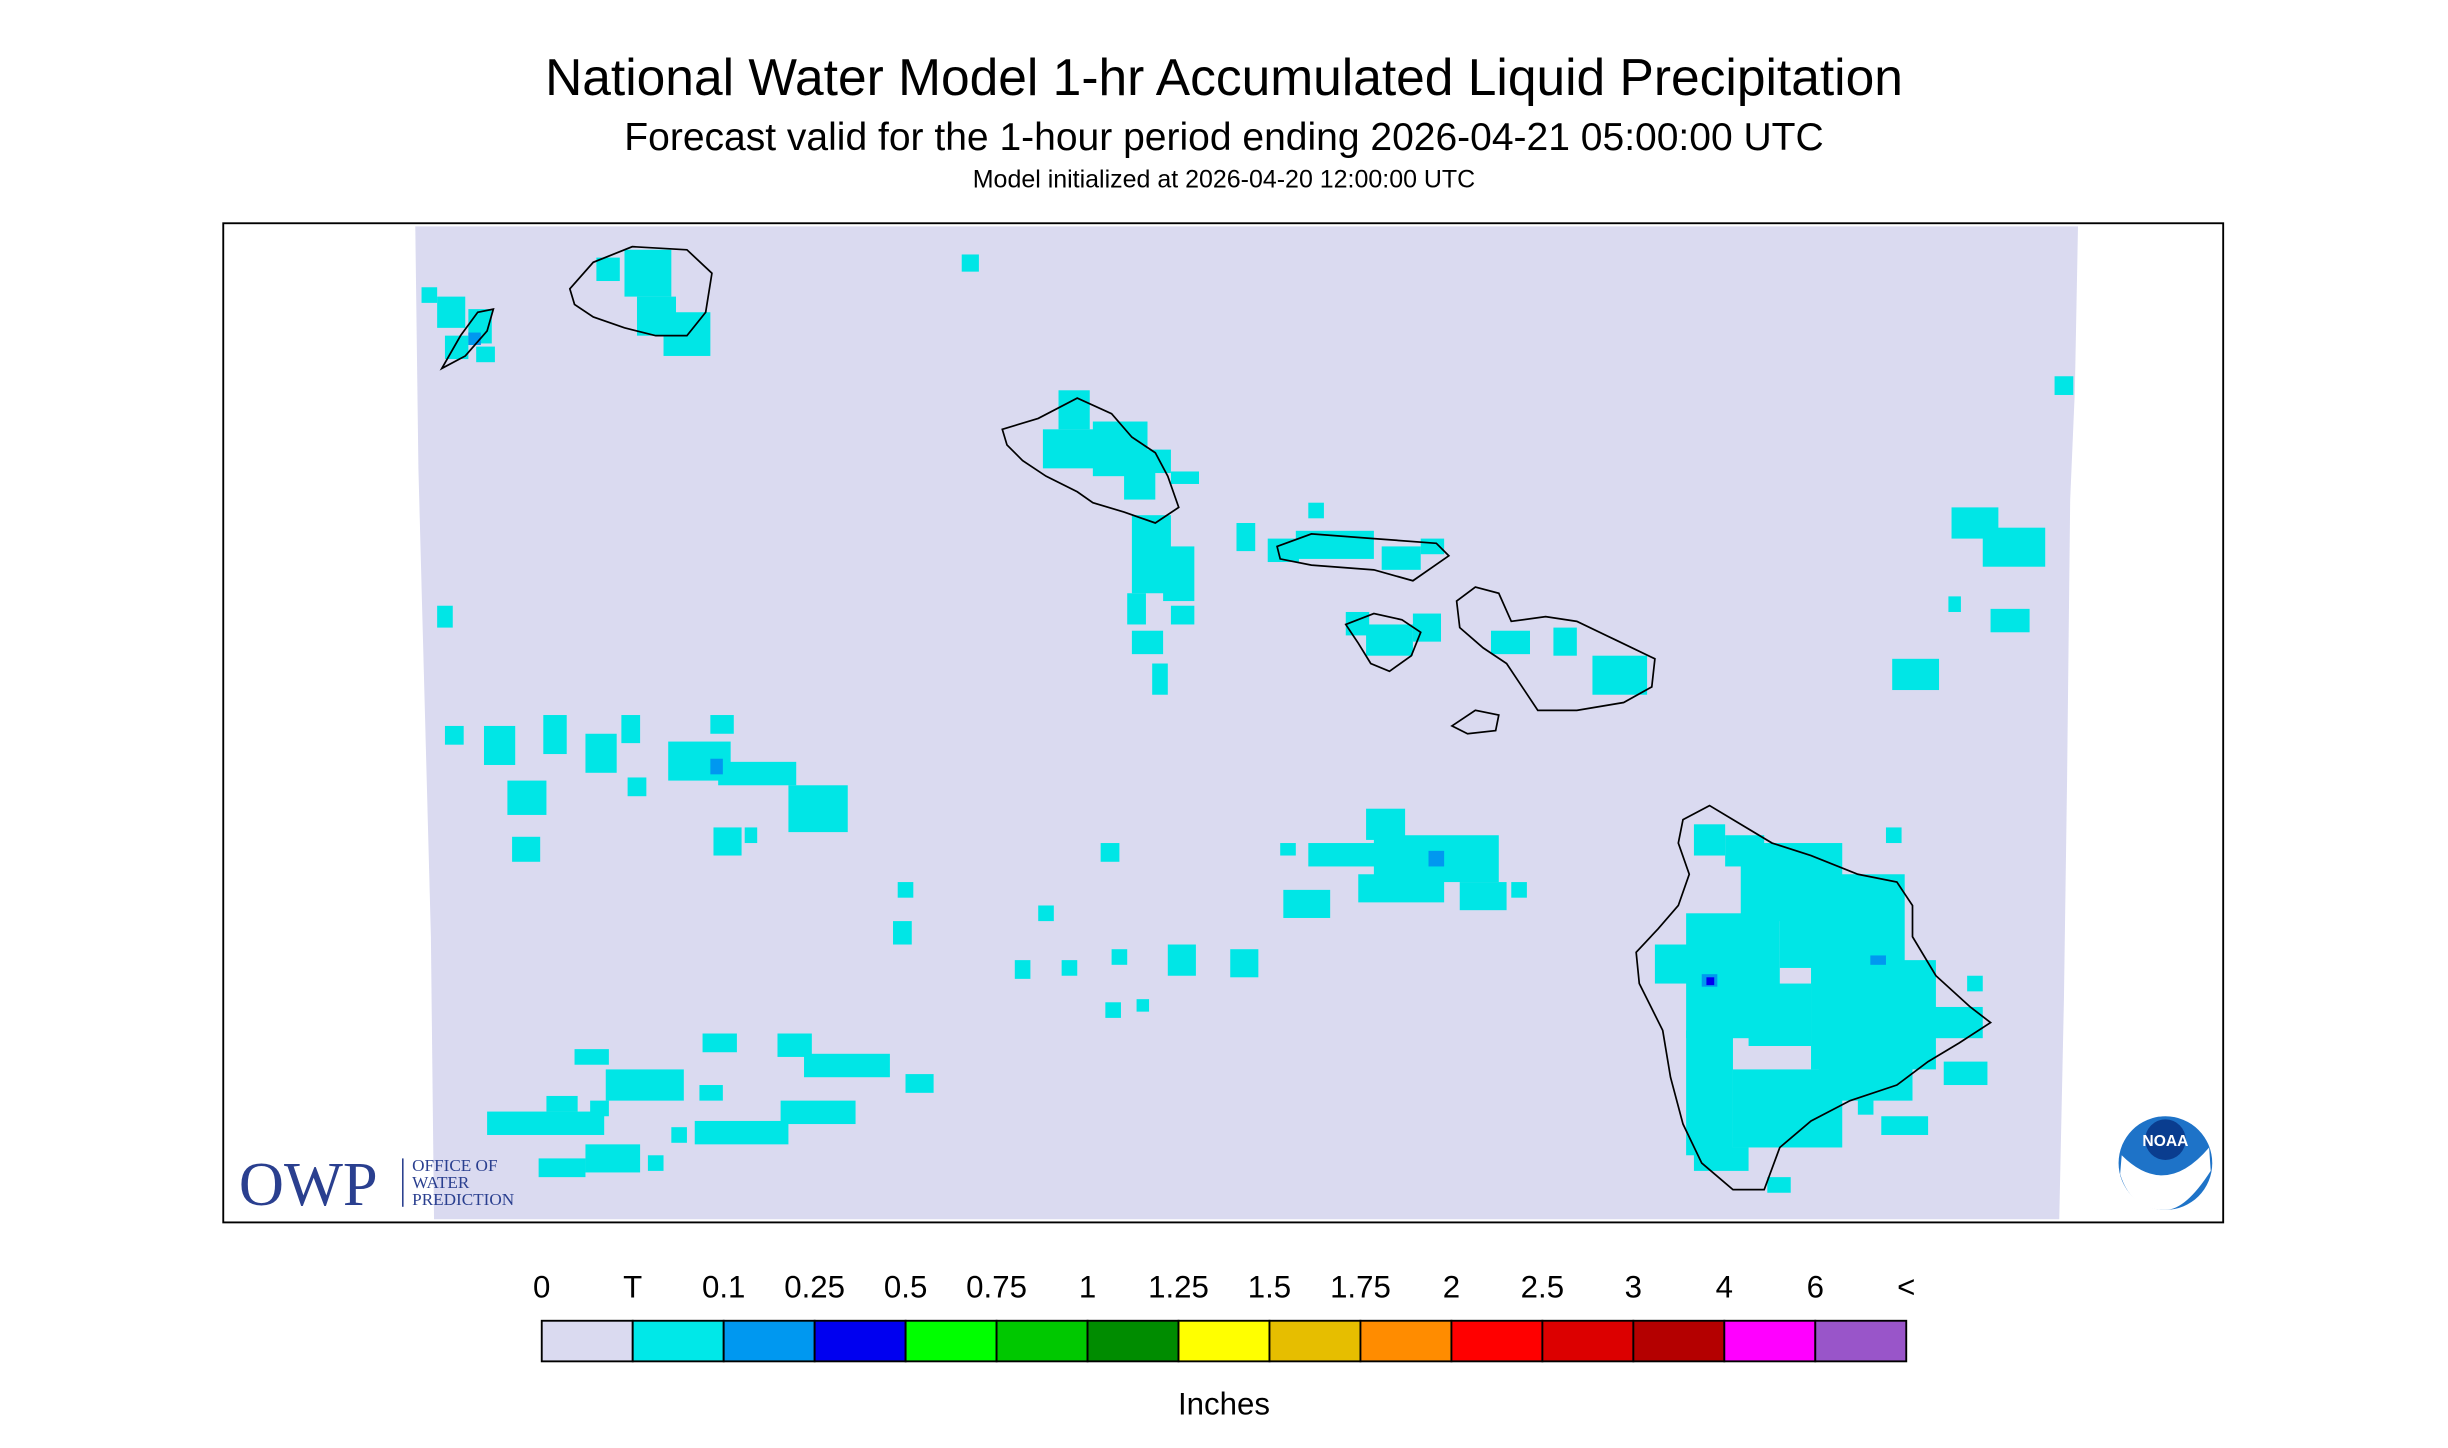  I want to click on legend-label: 2, so click(1451, 1286).